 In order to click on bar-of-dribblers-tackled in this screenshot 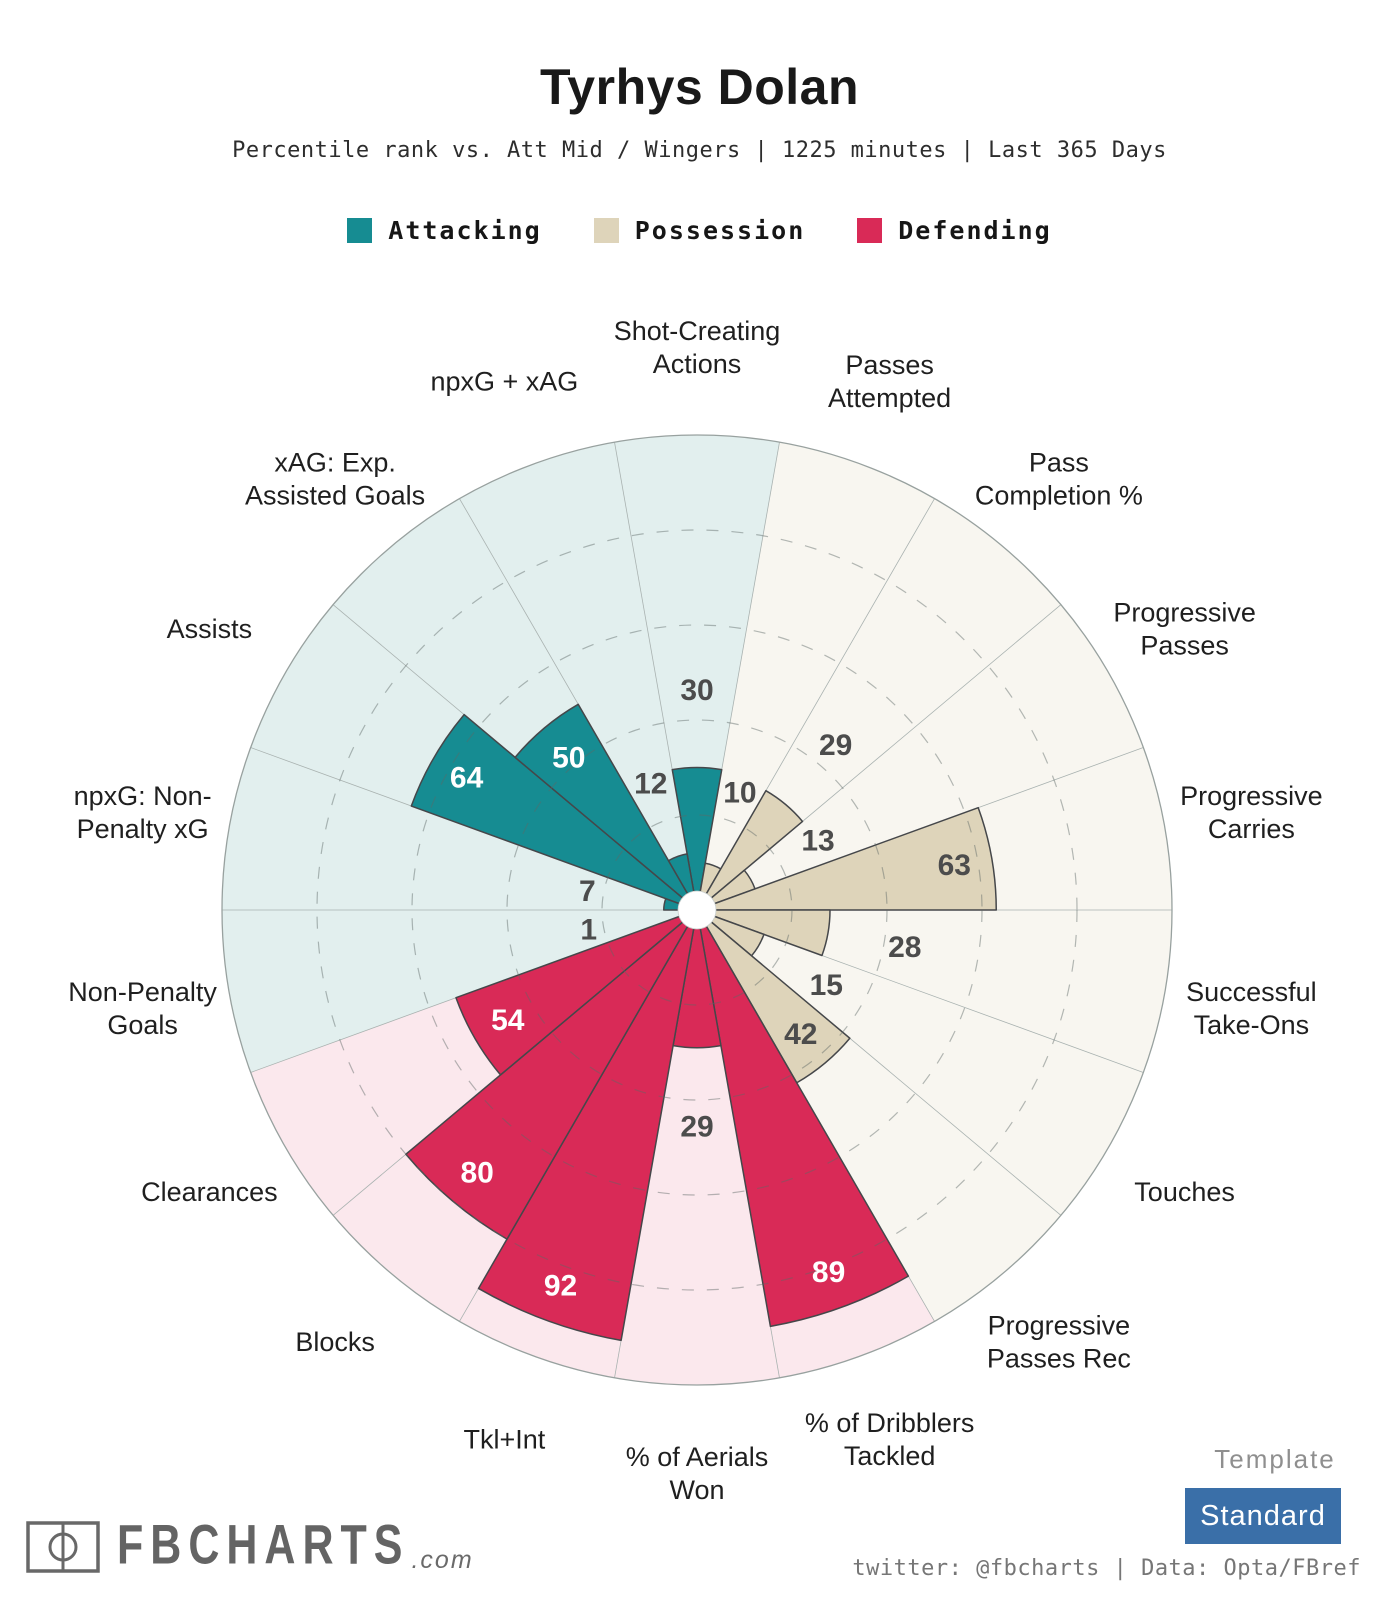, I will do `click(803, 1118)`.